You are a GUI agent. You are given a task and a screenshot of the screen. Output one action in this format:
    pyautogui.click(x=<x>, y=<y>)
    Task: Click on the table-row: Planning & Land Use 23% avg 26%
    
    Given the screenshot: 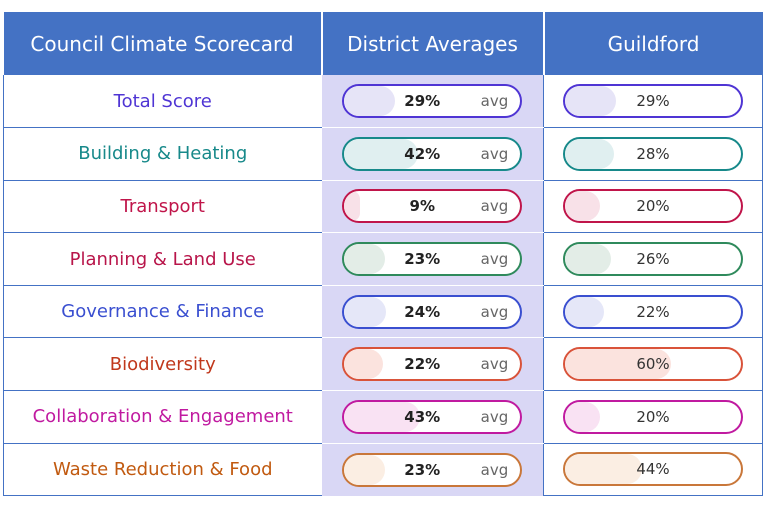 What is the action you would take?
    pyautogui.click(x=383, y=259)
    